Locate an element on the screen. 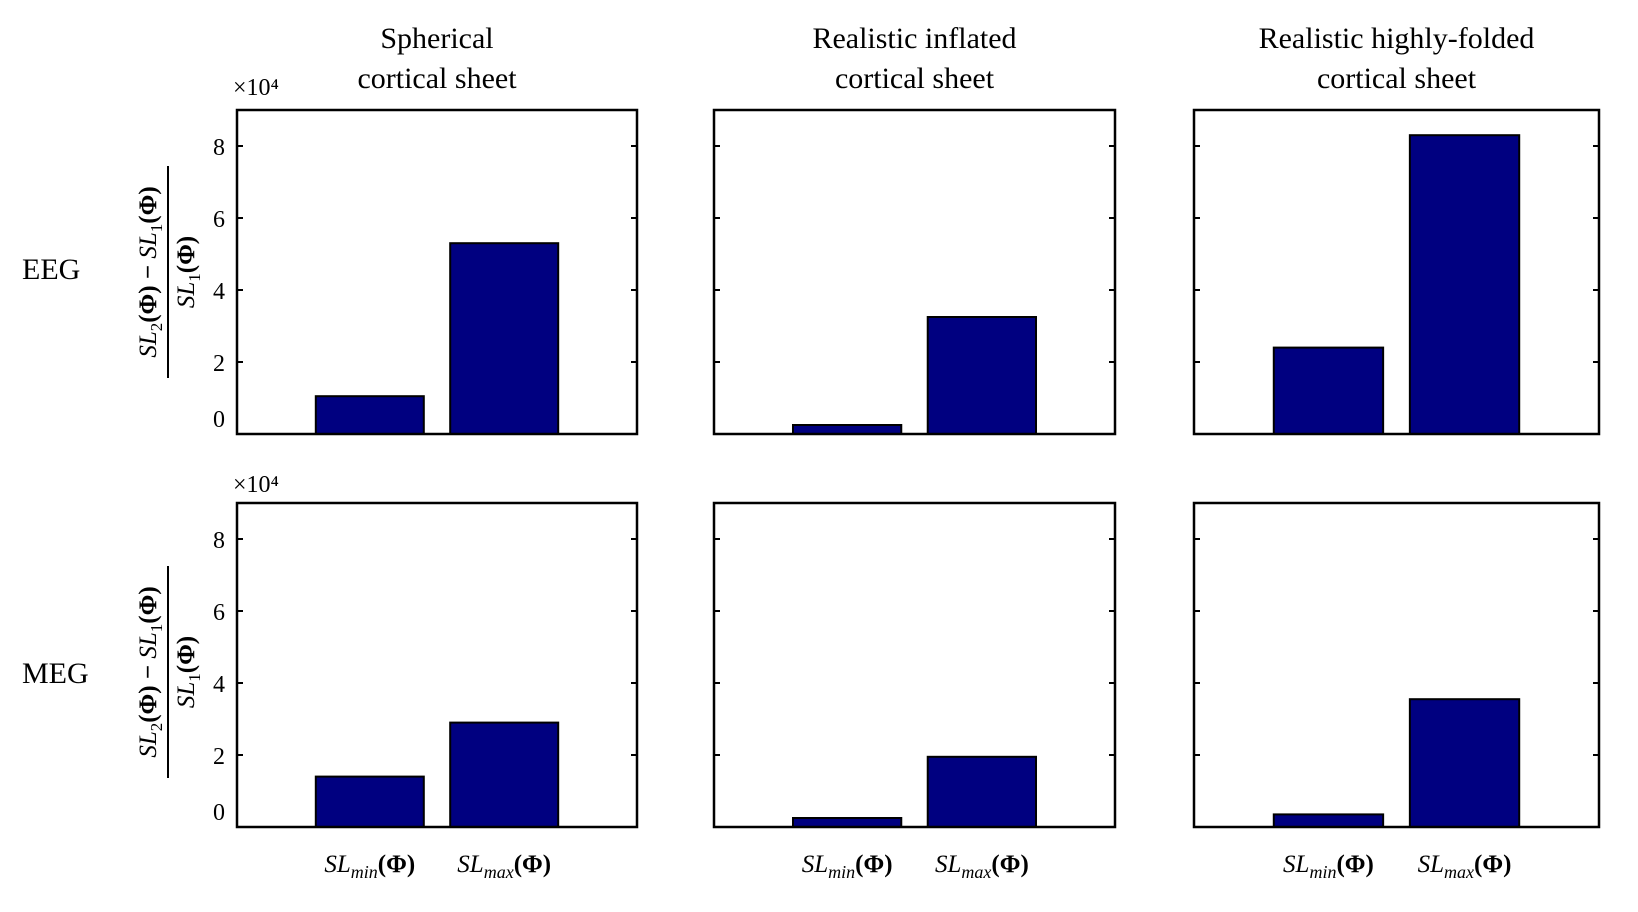  y-axis-label-eeg: SL2(Φ) − SL1(Φ)SL1(Φ) is located at coordinates (169, 272).